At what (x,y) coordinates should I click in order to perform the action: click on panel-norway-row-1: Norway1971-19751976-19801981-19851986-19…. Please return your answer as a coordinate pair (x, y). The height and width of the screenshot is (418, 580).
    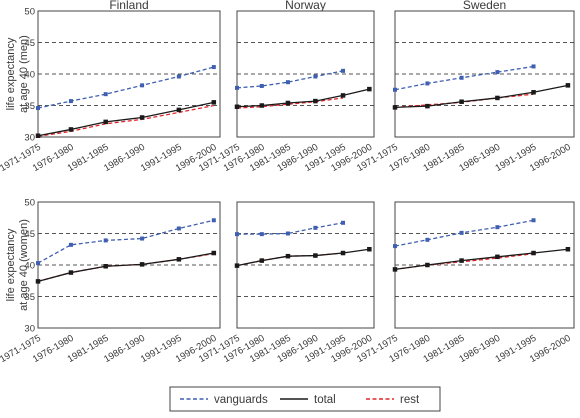
    Looking at the image, I should click on (286, 87).